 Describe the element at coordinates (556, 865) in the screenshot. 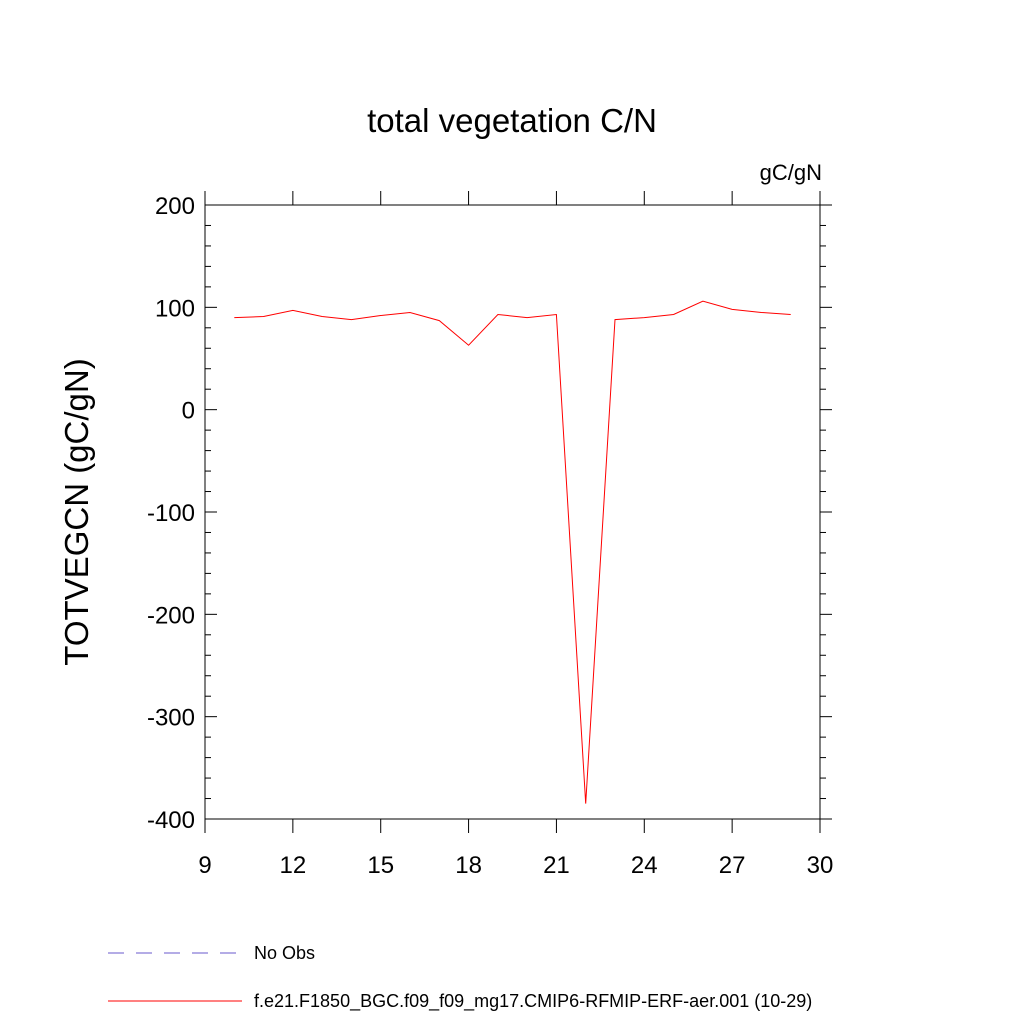

I see `x-tick-label: 21` at that location.